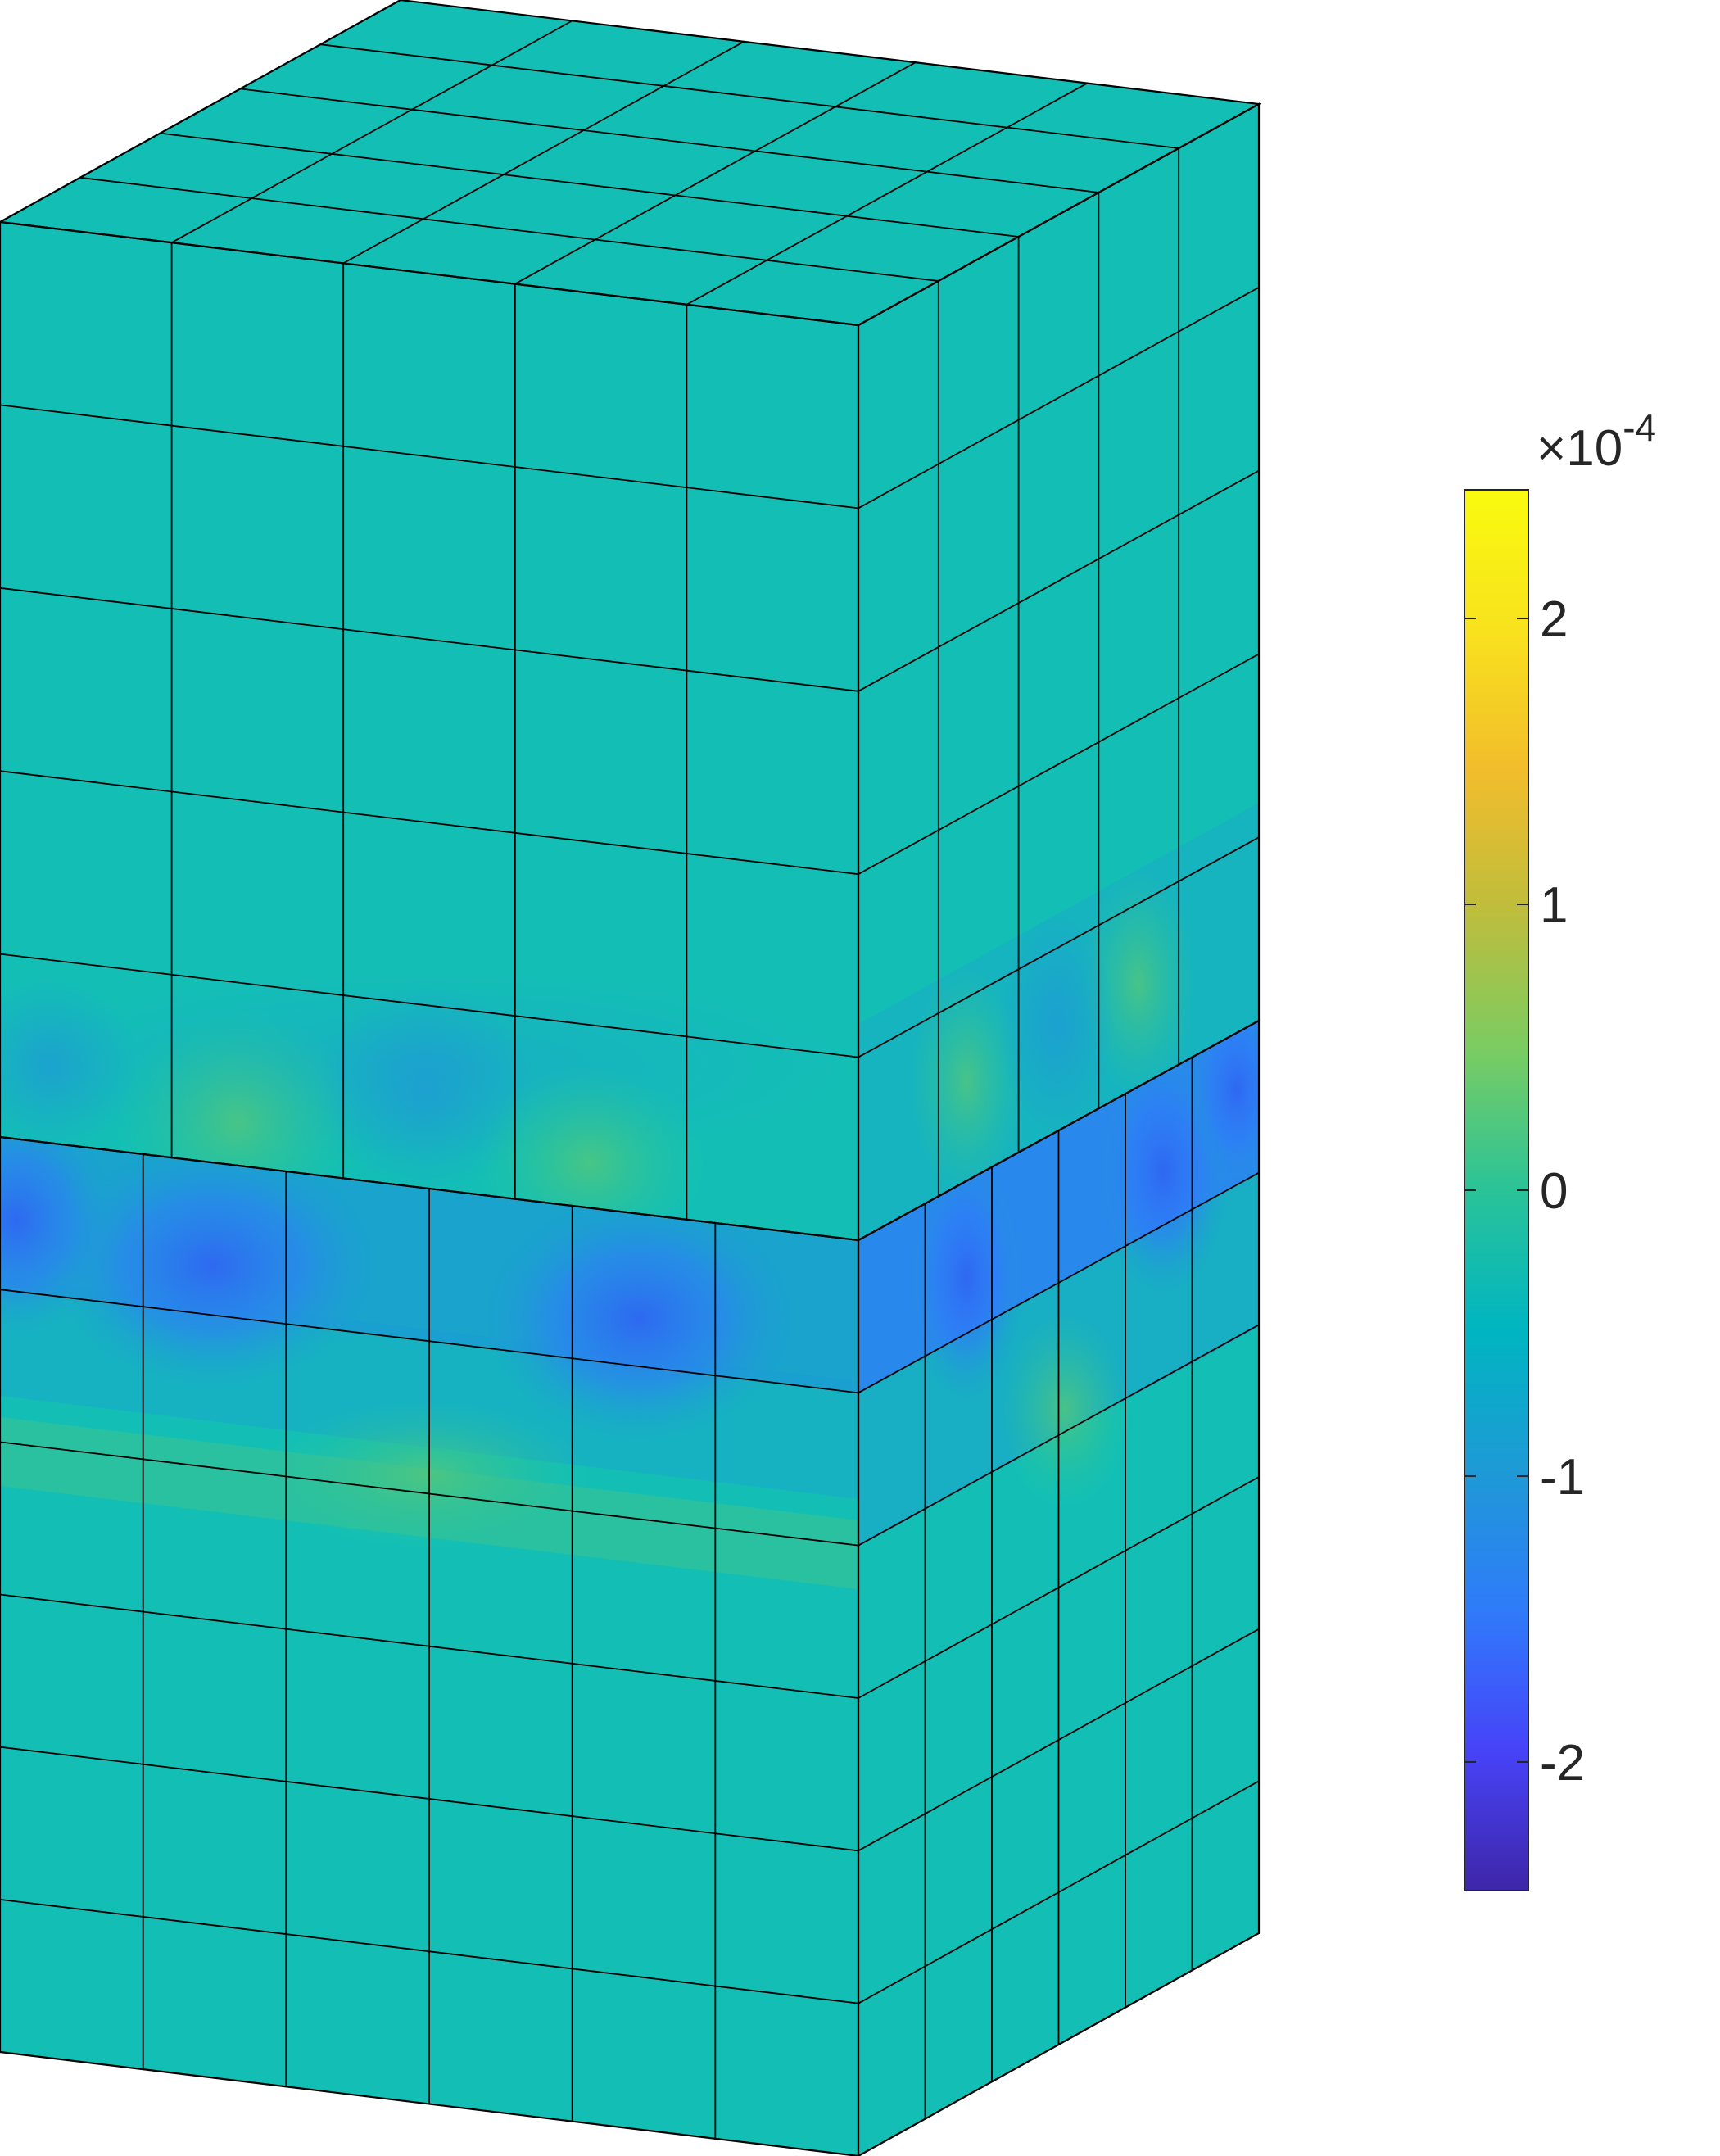 The width and height of the screenshot is (1720, 2156). I want to click on colorbar-ticks: 2 1 0 -1 -2, so click(1524, 1191).